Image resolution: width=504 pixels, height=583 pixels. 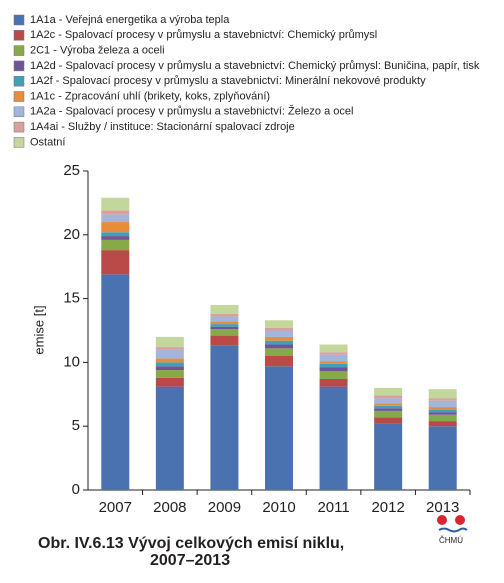 I want to click on y-tick-label: 25, so click(x=71, y=170).